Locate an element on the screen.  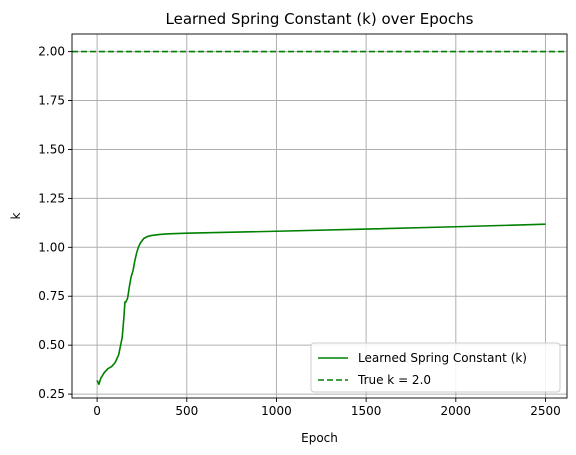
x-tick-label: 0 is located at coordinates (97, 411).